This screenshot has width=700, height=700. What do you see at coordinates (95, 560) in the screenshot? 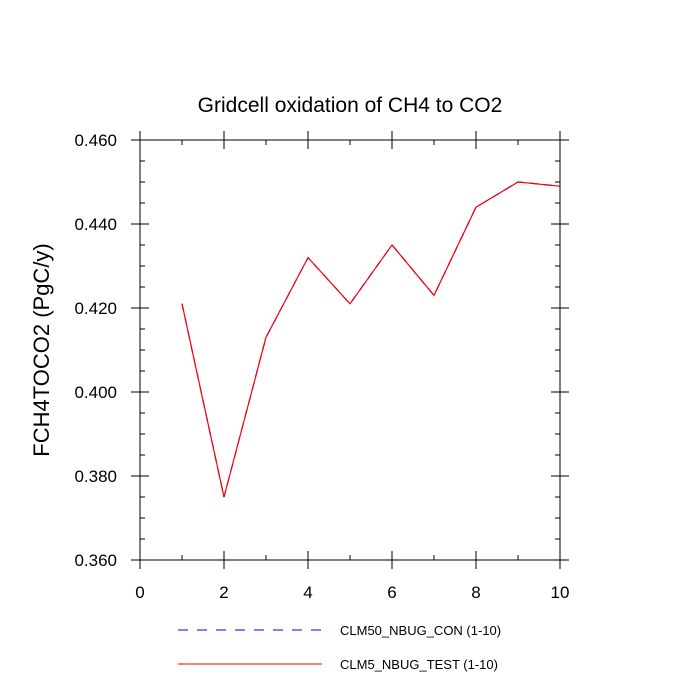
I see `y-tick-label: 0.360` at bounding box center [95, 560].